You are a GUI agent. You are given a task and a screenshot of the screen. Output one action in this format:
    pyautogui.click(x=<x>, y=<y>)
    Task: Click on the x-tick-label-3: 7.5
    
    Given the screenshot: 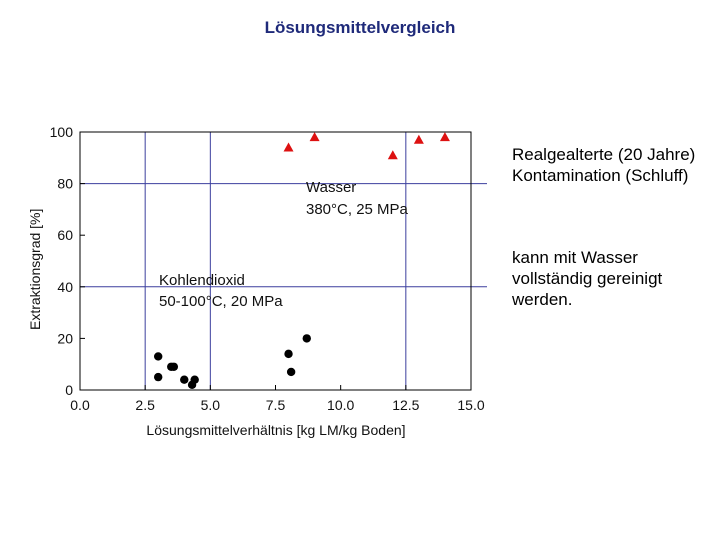 What is the action you would take?
    pyautogui.click(x=276, y=405)
    